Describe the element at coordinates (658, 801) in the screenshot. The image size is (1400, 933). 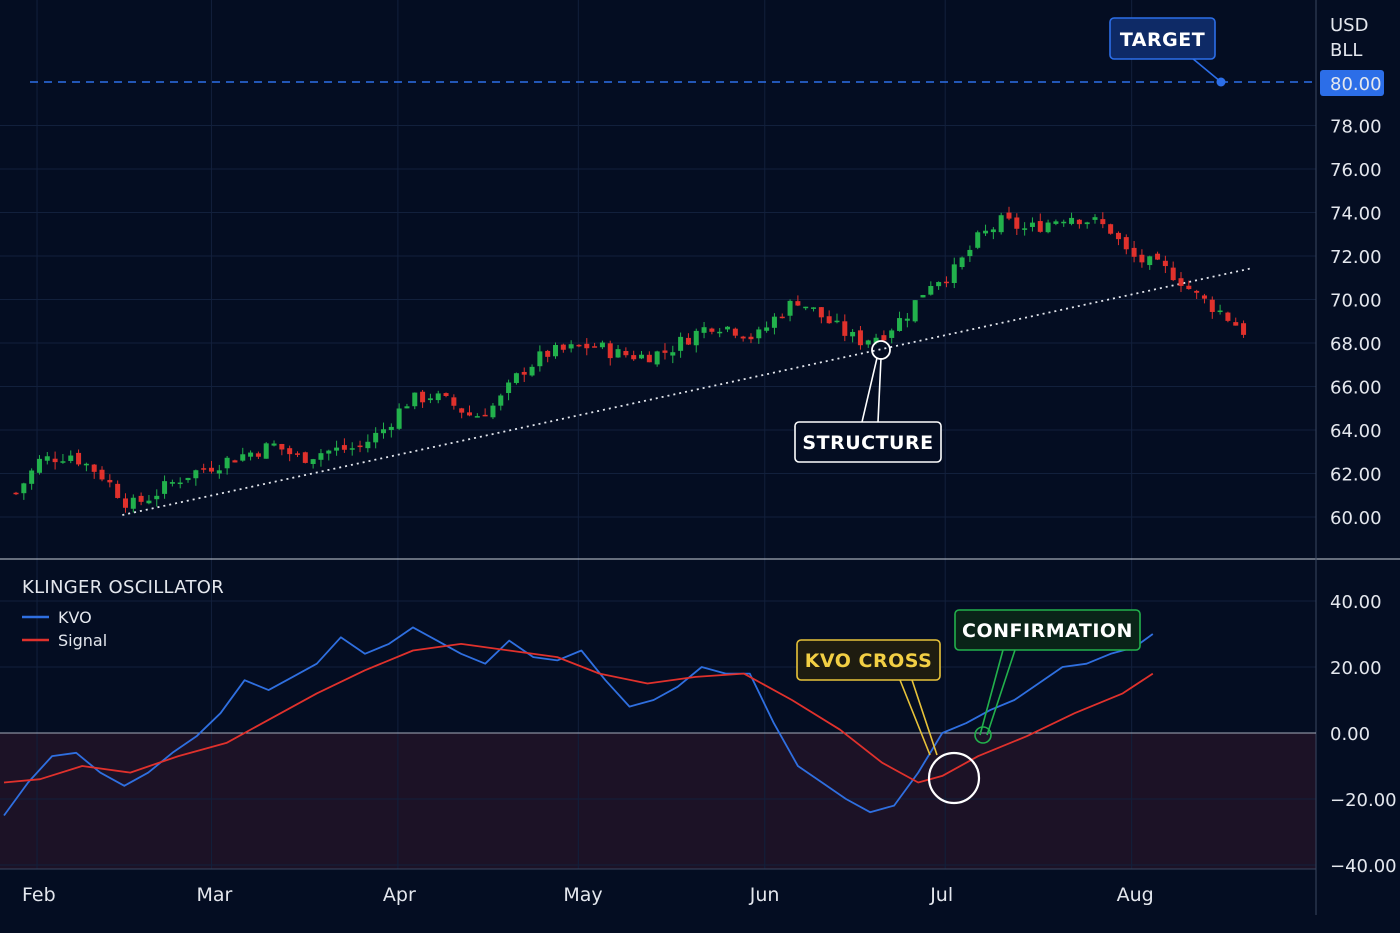
I see `negative-zone` at that location.